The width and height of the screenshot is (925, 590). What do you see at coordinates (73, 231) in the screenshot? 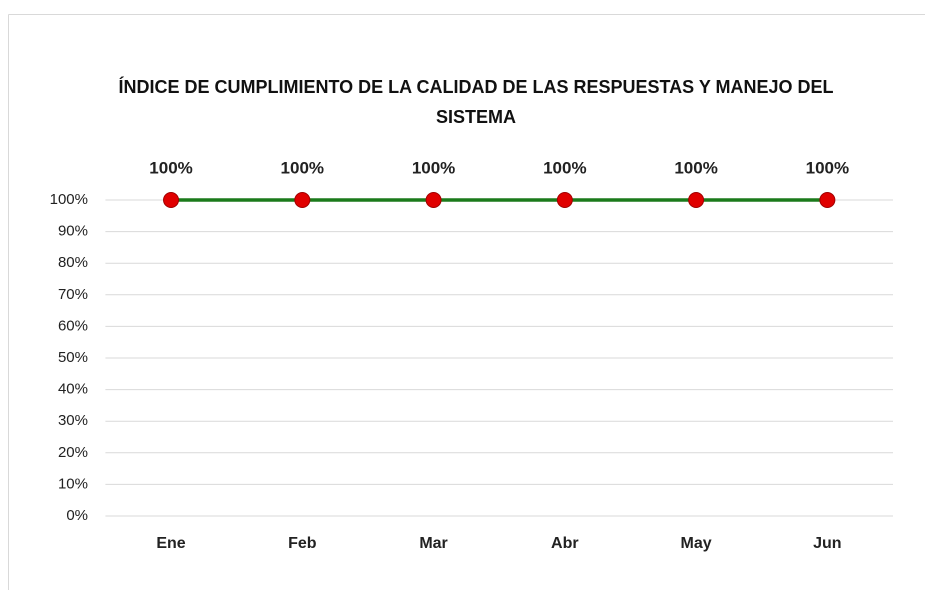
I see `y-tick-label: 90%` at bounding box center [73, 231].